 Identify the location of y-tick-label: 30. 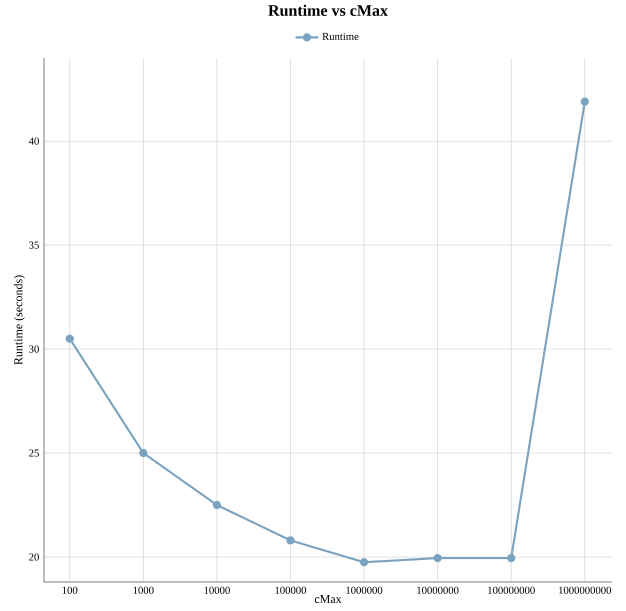
(34, 349).